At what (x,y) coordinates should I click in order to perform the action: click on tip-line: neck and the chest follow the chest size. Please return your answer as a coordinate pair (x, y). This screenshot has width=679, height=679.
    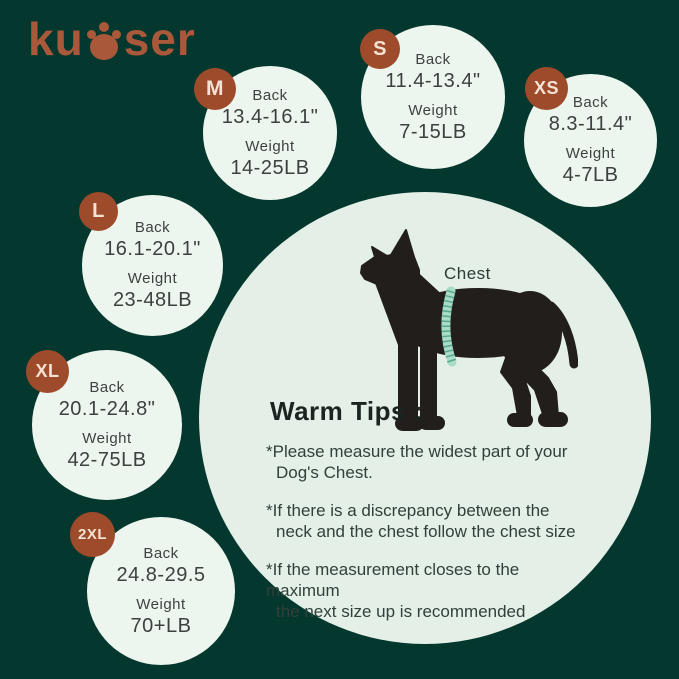
    Looking at the image, I should click on (426, 532).